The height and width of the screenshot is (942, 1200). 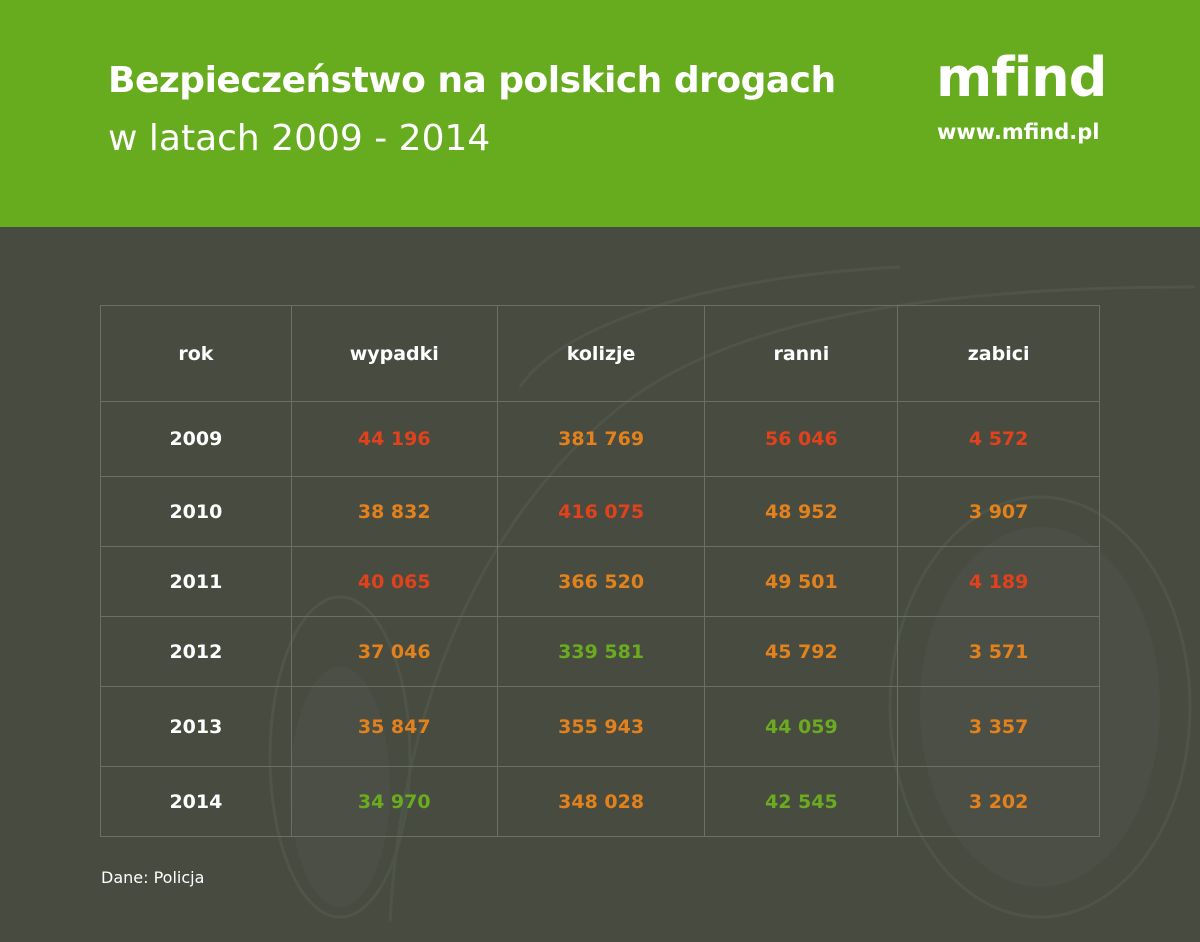 I want to click on year-cell: 2009, so click(x=196, y=439).